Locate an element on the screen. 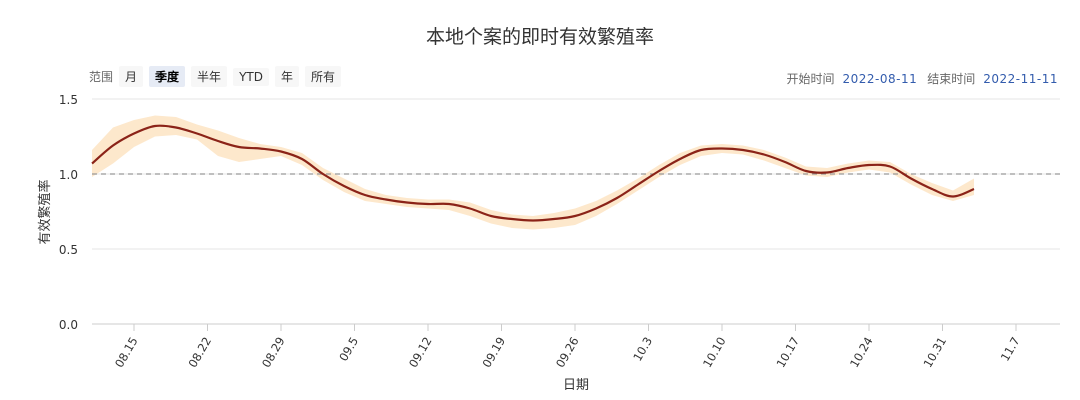 Image resolution: width=1080 pixels, height=400 pixels. y-tick-label: 1.5 is located at coordinates (68, 100).